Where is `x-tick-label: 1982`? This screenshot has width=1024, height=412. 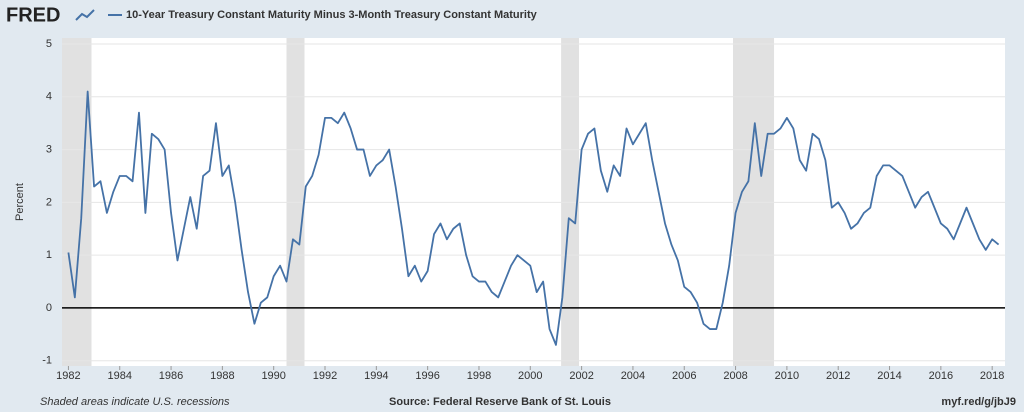
x-tick-label: 1982 is located at coordinates (68, 376).